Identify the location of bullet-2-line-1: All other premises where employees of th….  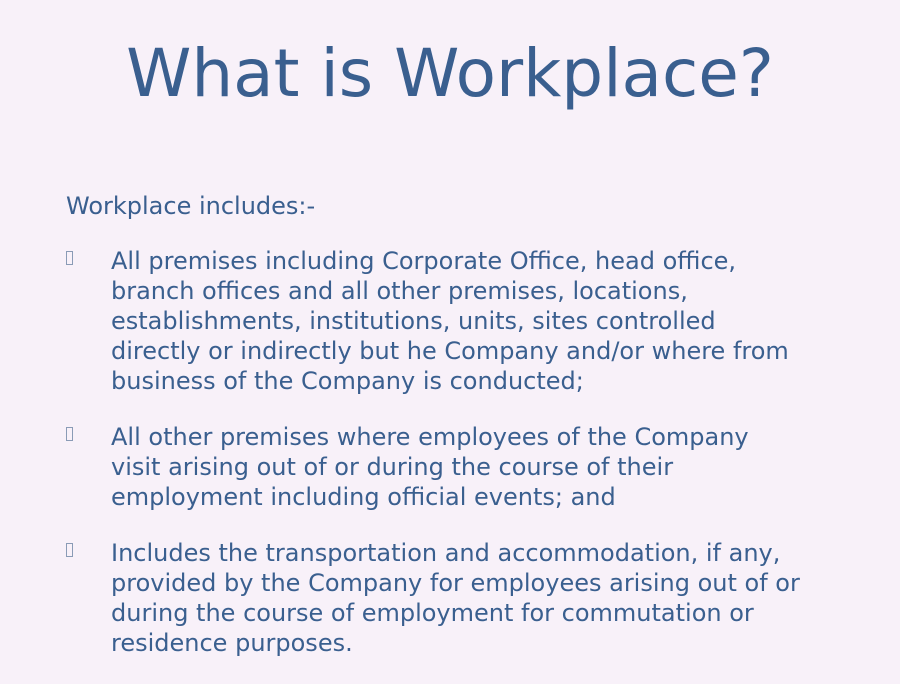
(430, 437).